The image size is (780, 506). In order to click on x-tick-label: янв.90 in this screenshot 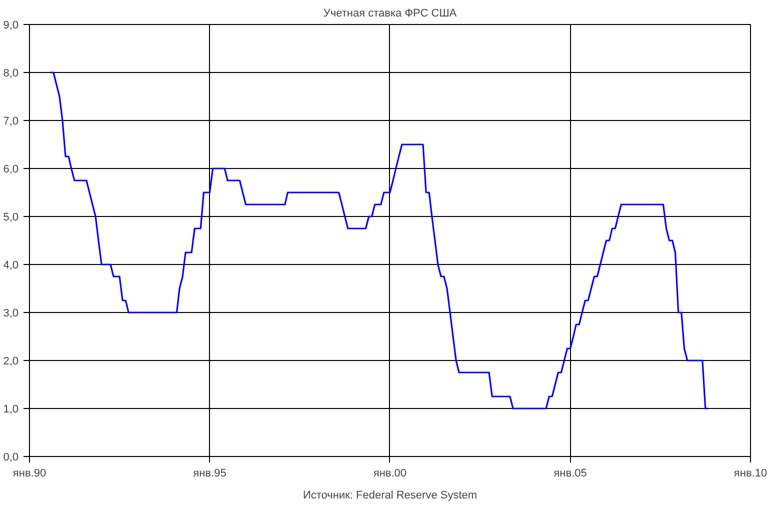, I will do `click(29, 474)`.